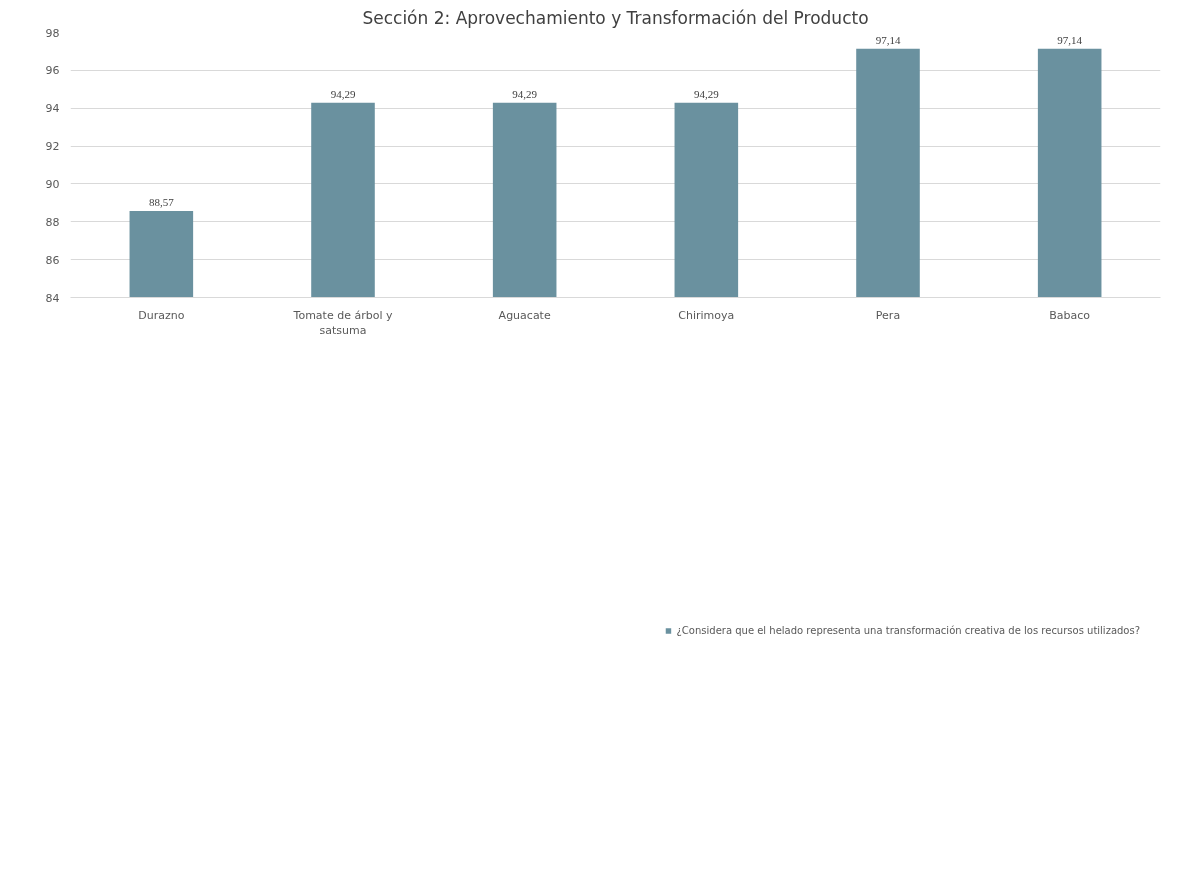  I want to click on x-tick-label: Babaco, so click(1070, 315).